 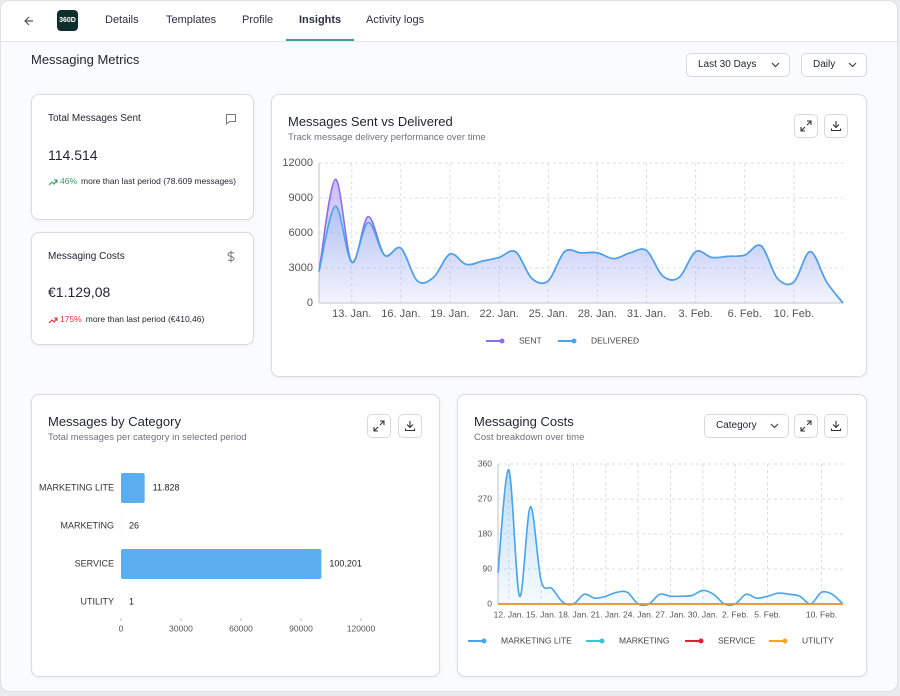 I want to click on y-tick-label: 6000, so click(x=301, y=233).